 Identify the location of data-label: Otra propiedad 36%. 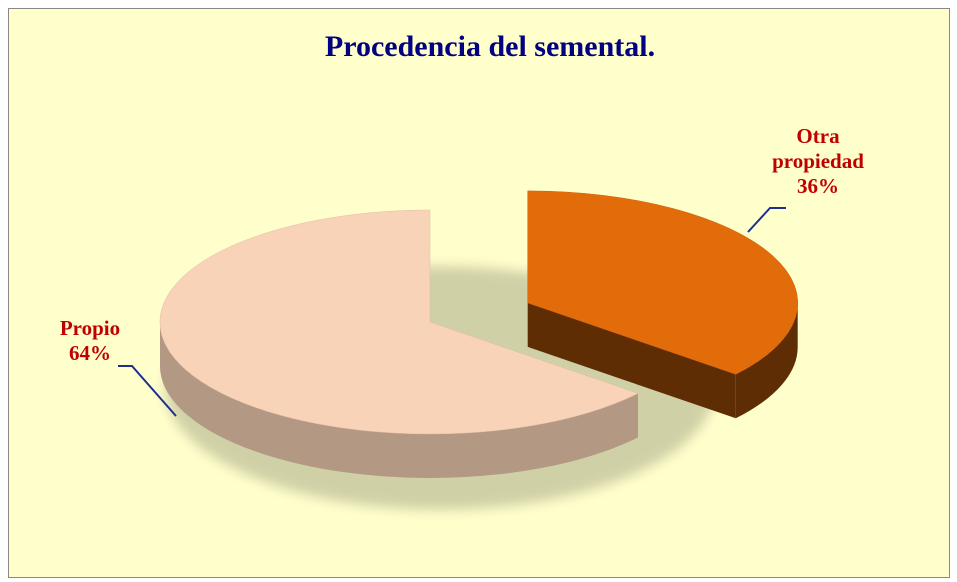
(818, 161).